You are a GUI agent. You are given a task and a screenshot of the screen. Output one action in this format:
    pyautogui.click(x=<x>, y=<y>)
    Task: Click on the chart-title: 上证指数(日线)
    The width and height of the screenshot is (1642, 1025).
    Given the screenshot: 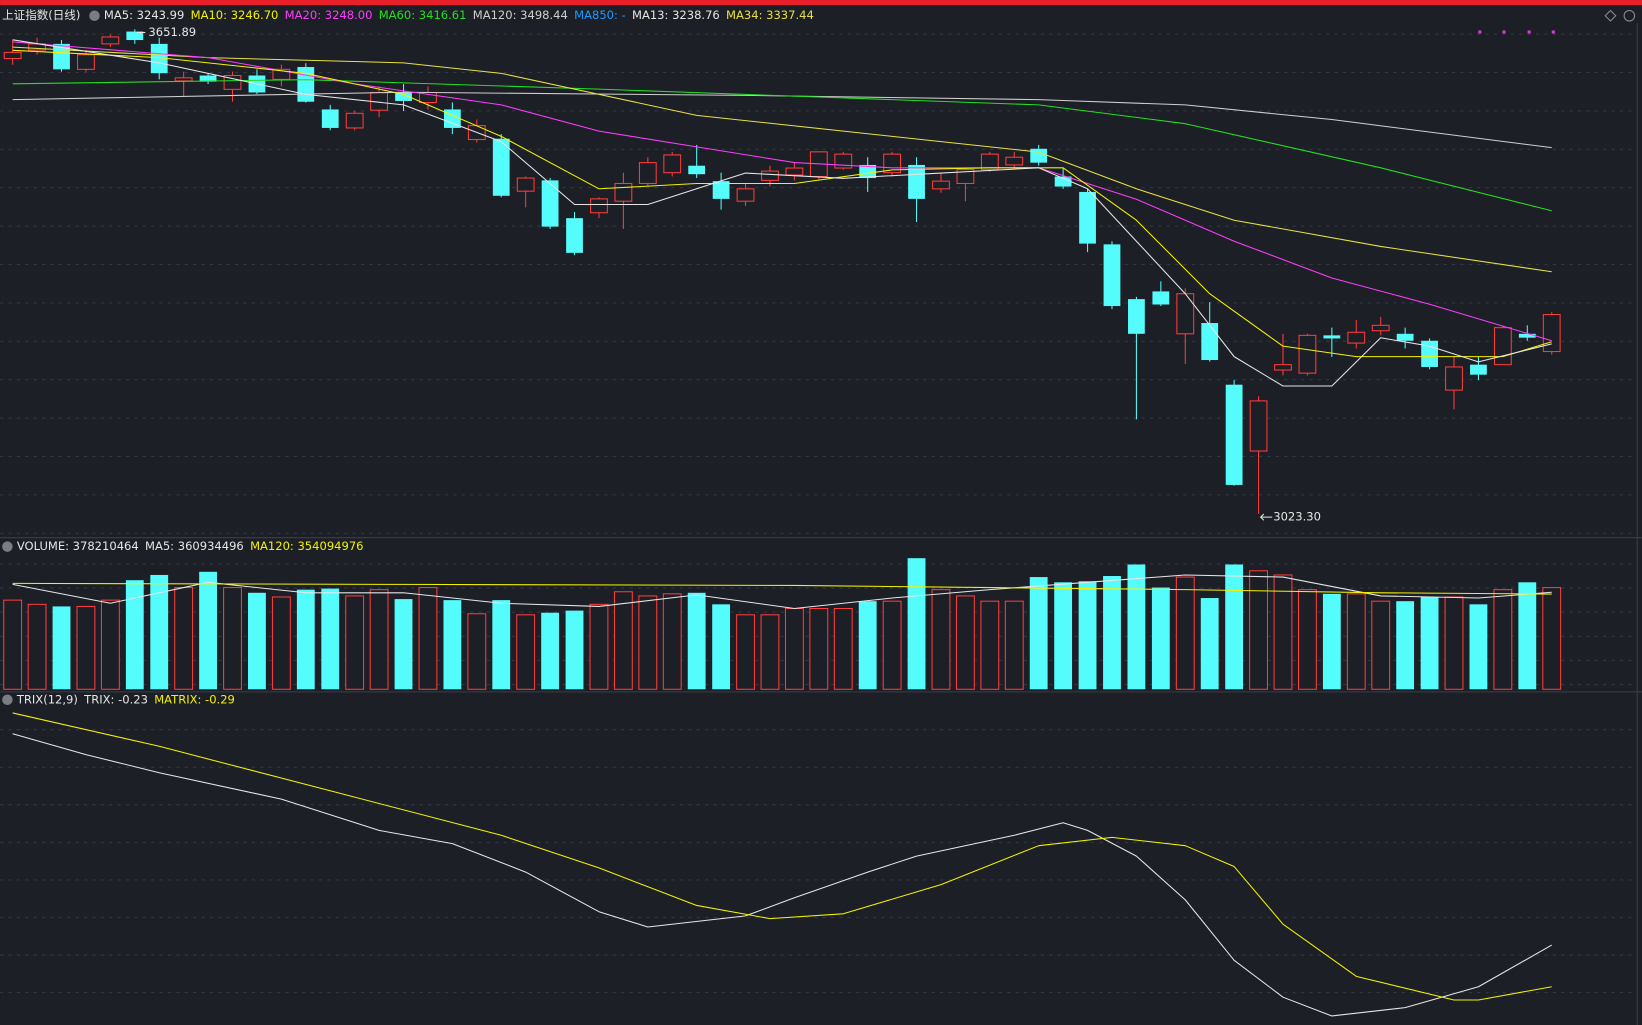 What is the action you would take?
    pyautogui.click(x=41, y=15)
    